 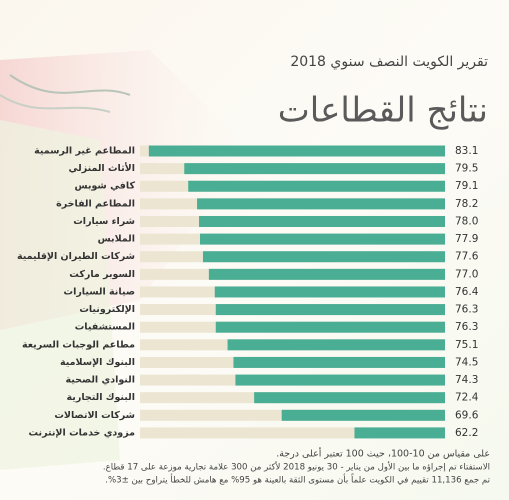 I want to click on bar-track, so click(x=292, y=433).